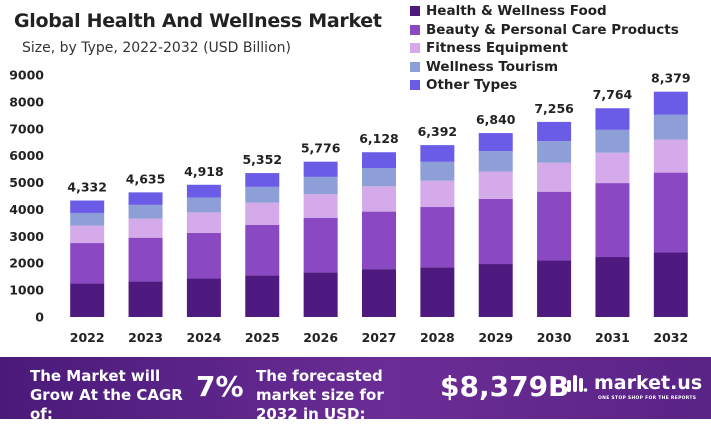 The image size is (711, 424). What do you see at coordinates (145, 337) in the screenshot?
I see `x-tick-label: 2023` at bounding box center [145, 337].